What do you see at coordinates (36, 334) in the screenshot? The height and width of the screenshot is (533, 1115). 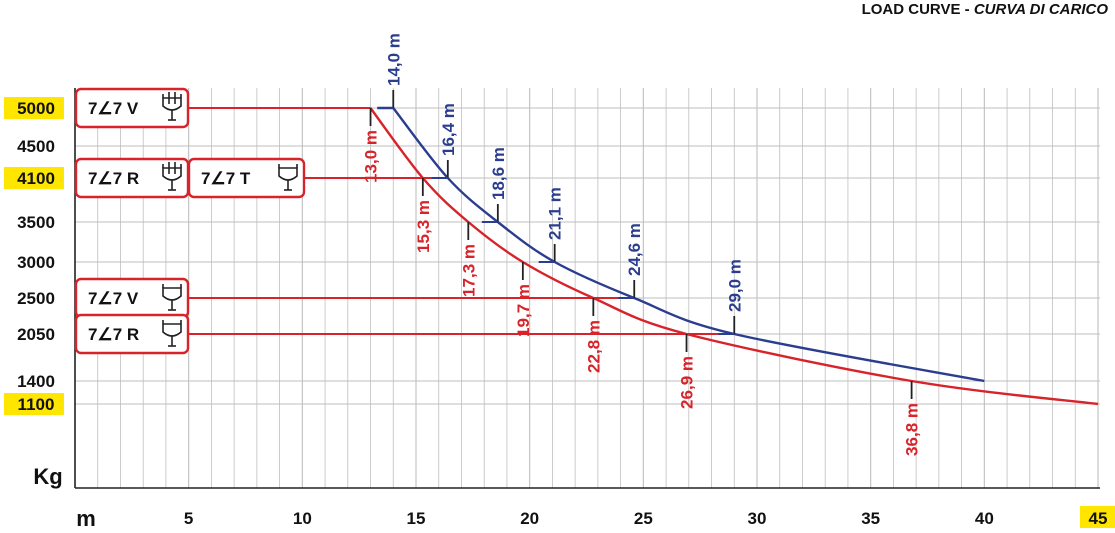 I see `y-tick-label: 2050` at bounding box center [36, 334].